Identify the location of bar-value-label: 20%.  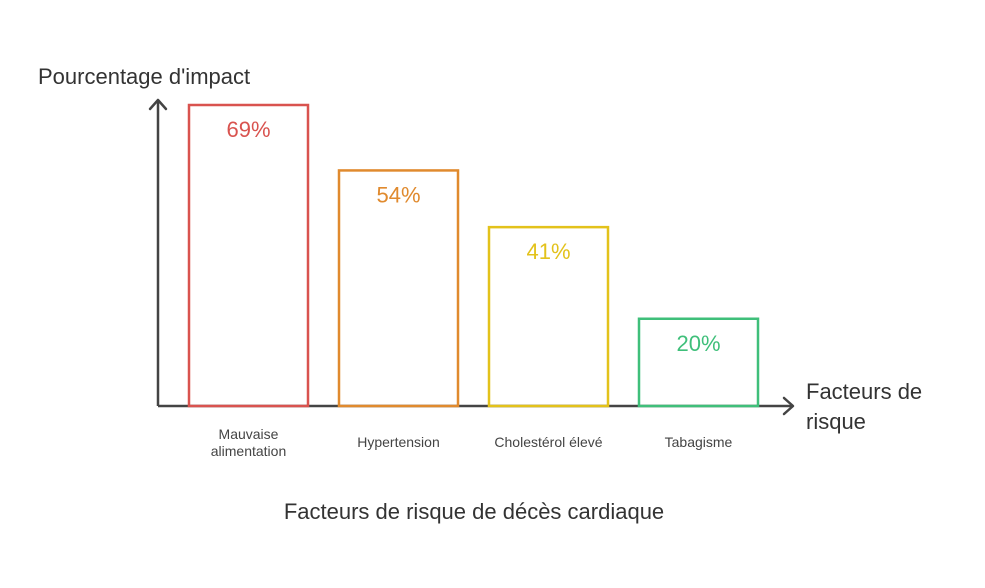
(698, 343).